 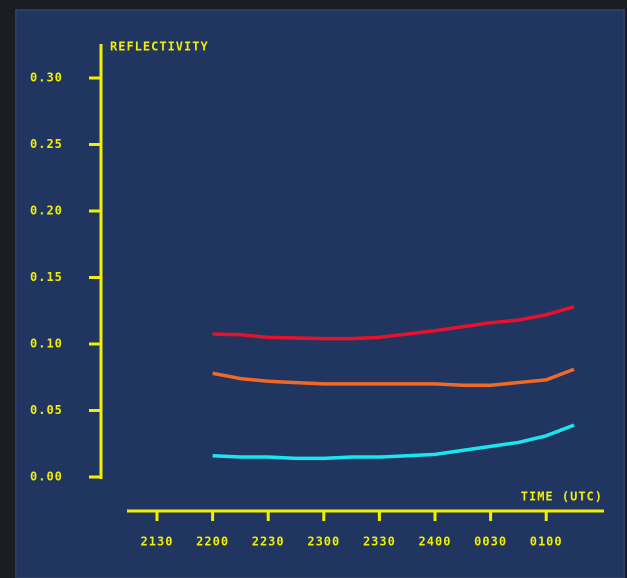 What do you see at coordinates (546, 542) in the screenshot?
I see `x-tick-label: 0100` at bounding box center [546, 542].